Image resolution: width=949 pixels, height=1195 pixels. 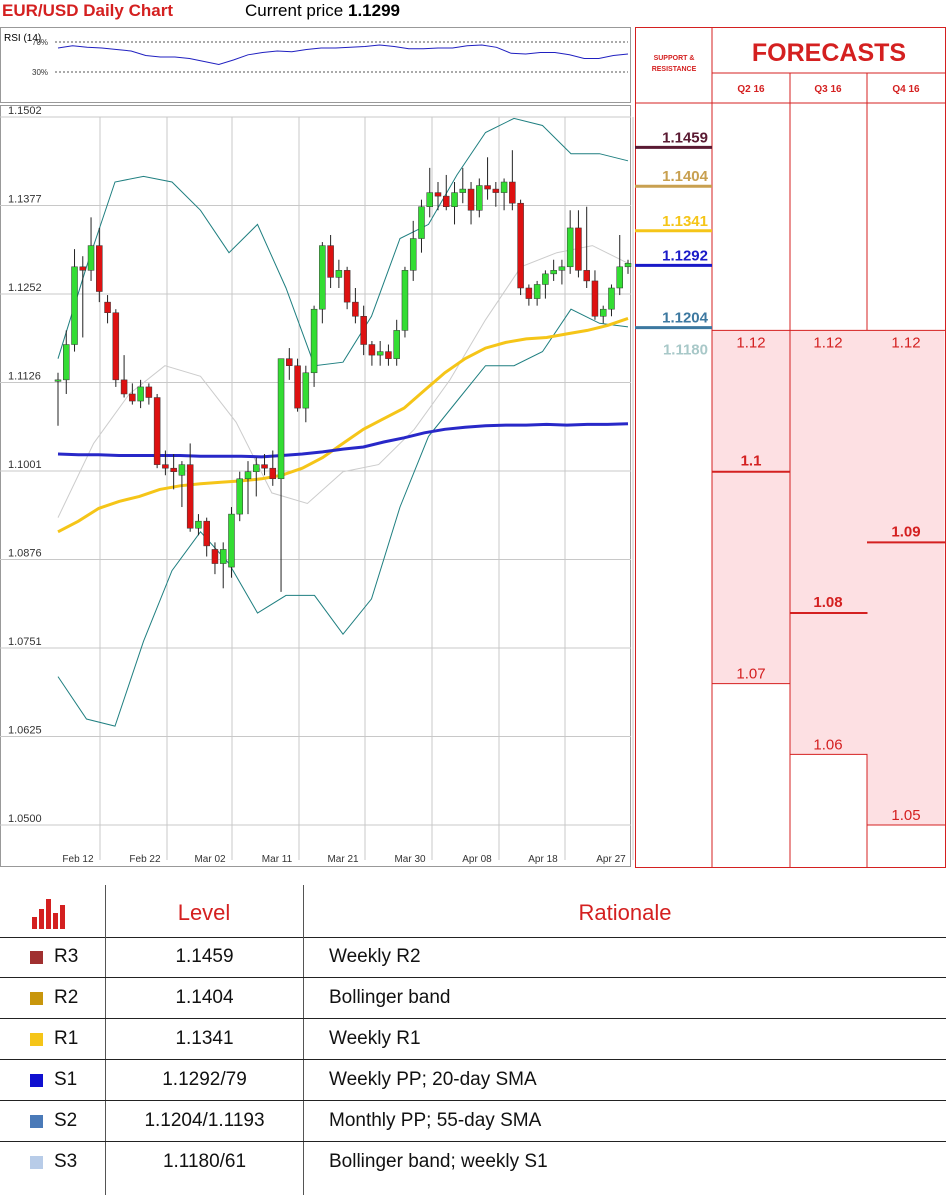 What do you see at coordinates (473, 1039) in the screenshot?
I see `table-row: R1 1.1341 Weekly R1` at bounding box center [473, 1039].